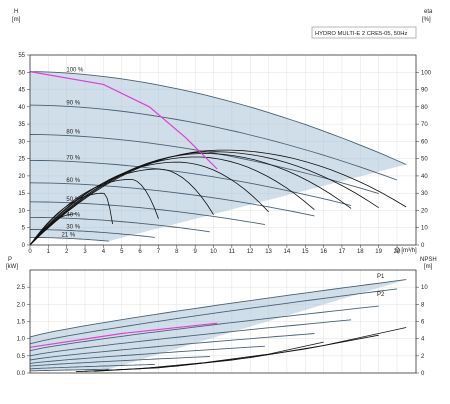  I want to click on speed-label: 60 %, so click(73, 181).